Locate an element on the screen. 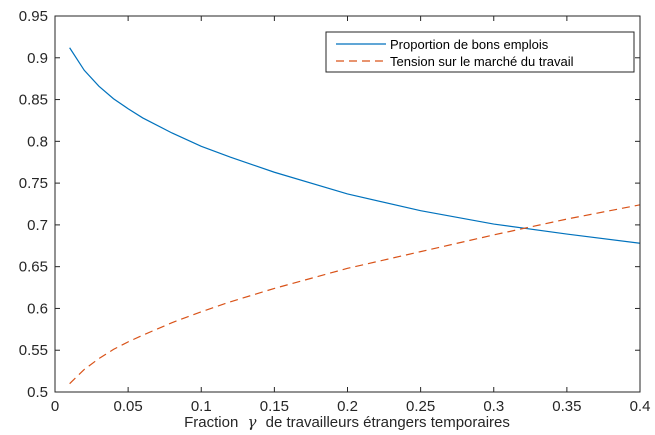 The image size is (655, 435). x-tick-label: 0.3 is located at coordinates (493, 406).